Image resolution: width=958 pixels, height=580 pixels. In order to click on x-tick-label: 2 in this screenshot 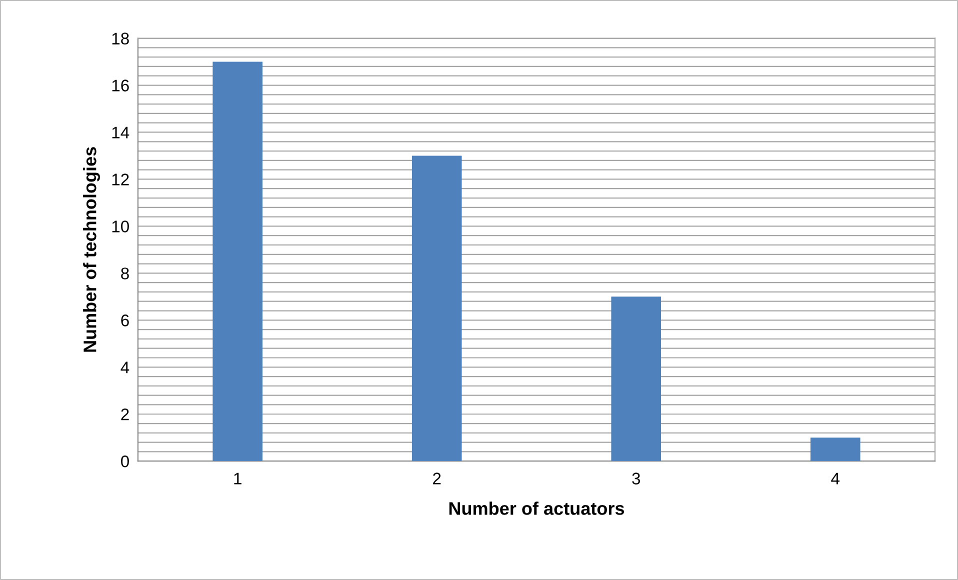, I will do `click(437, 478)`.